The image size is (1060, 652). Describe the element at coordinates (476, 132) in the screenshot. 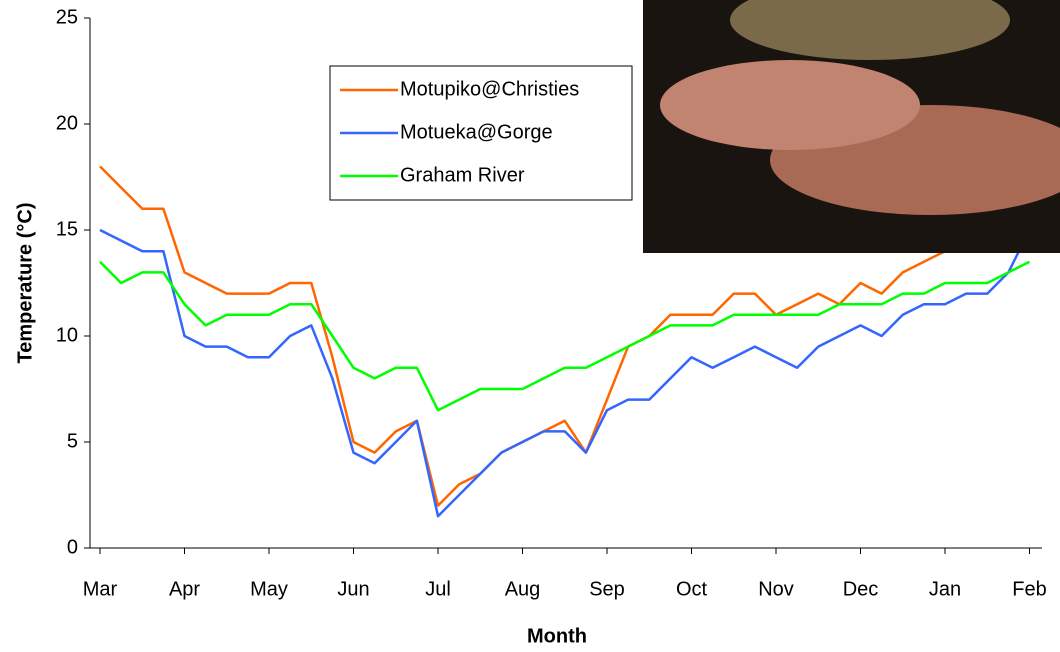

I see `legend-label: Motueka@Gorge` at that location.